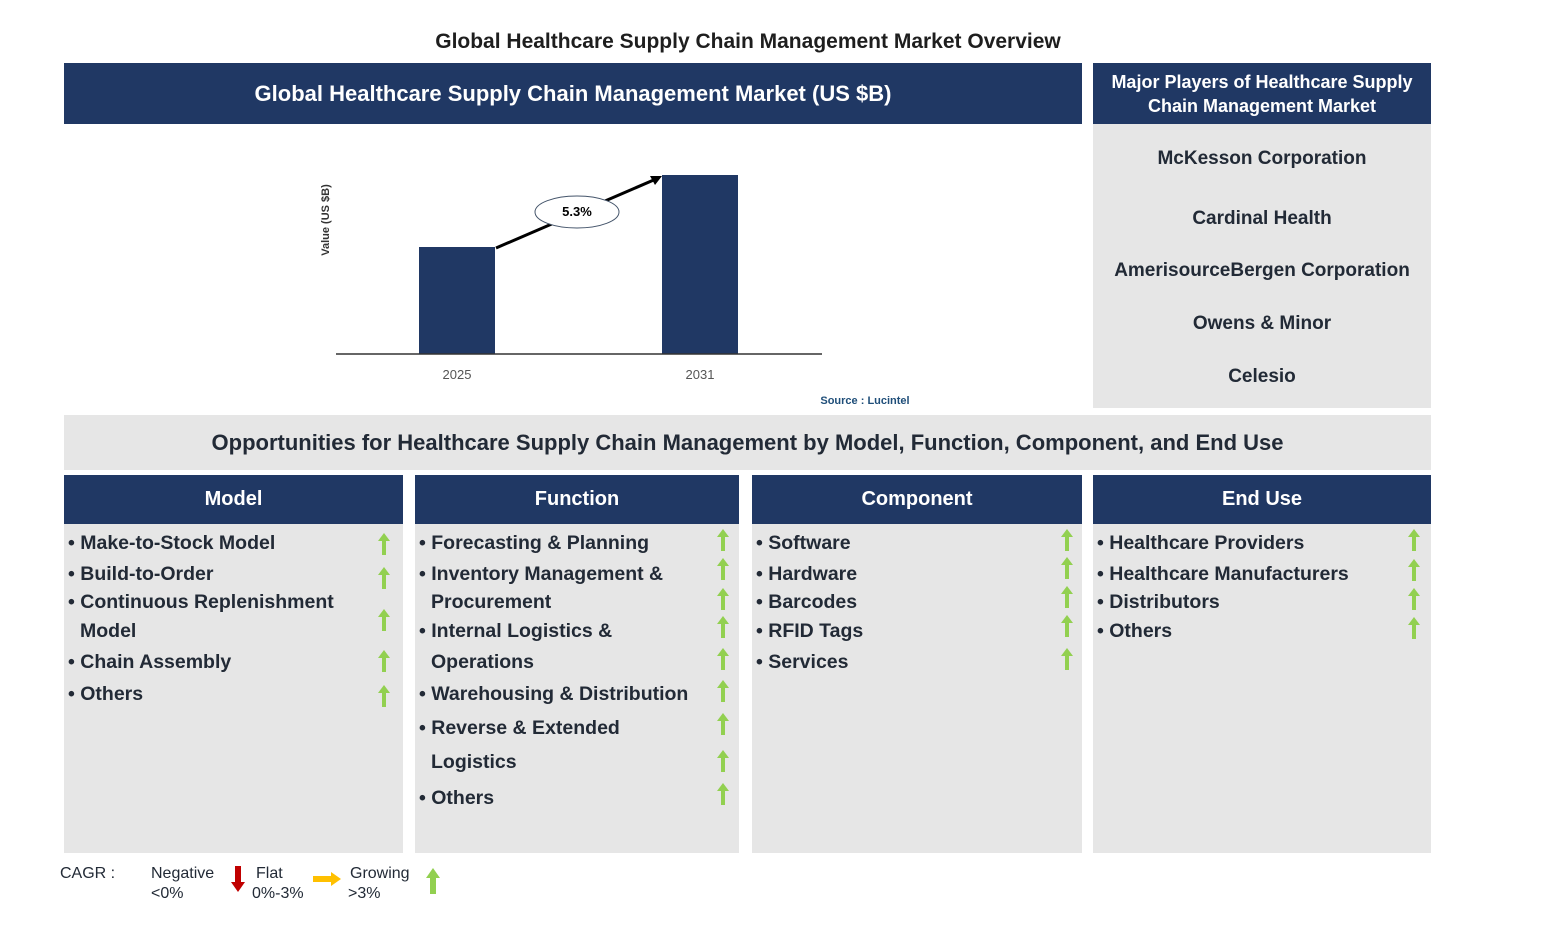 The height and width of the screenshot is (934, 1560). What do you see at coordinates (802, 662) in the screenshot?
I see `list-item: • Services` at bounding box center [802, 662].